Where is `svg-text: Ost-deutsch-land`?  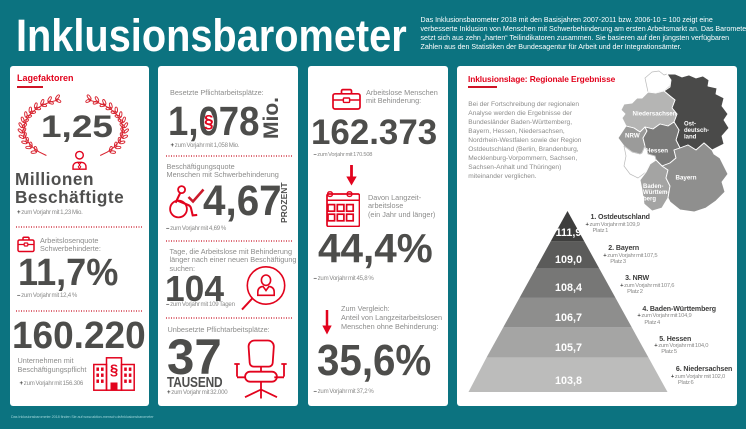 svg-text: Ost-deutsch-land is located at coordinates (696, 131).